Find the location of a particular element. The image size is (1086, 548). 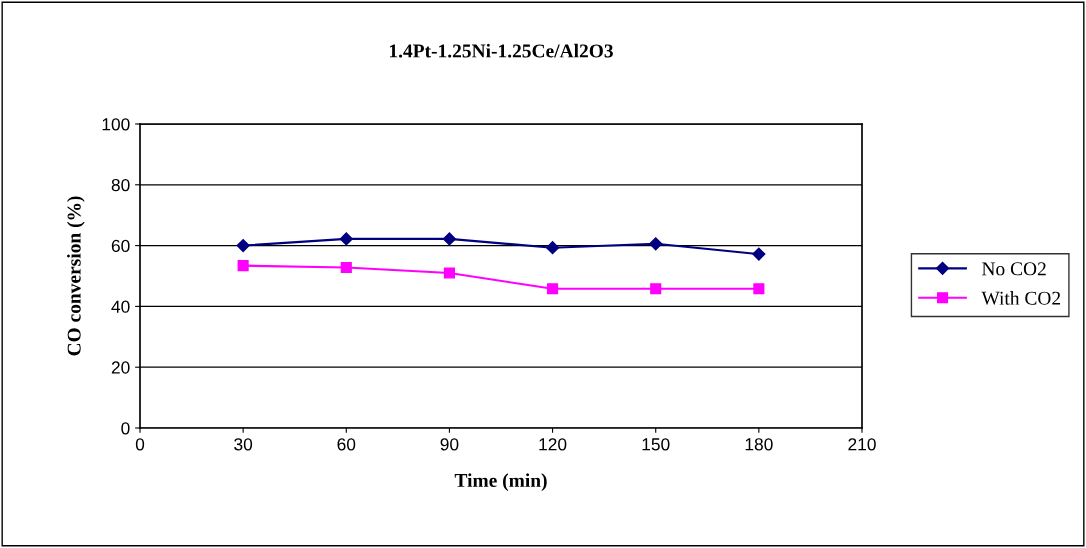

y-tick-label: 0 is located at coordinates (125, 428).